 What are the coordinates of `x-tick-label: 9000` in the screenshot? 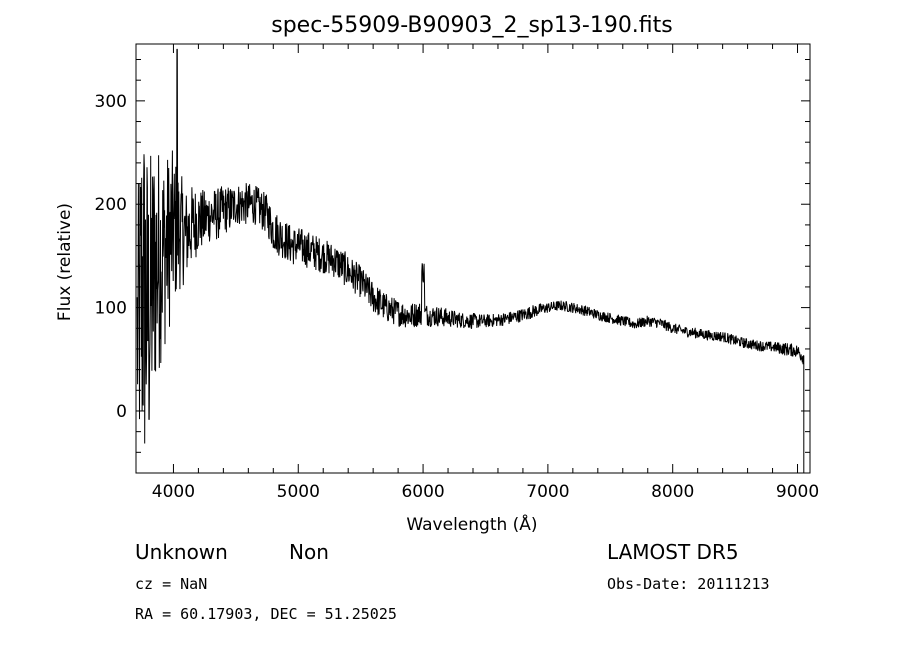 It's located at (797, 492).